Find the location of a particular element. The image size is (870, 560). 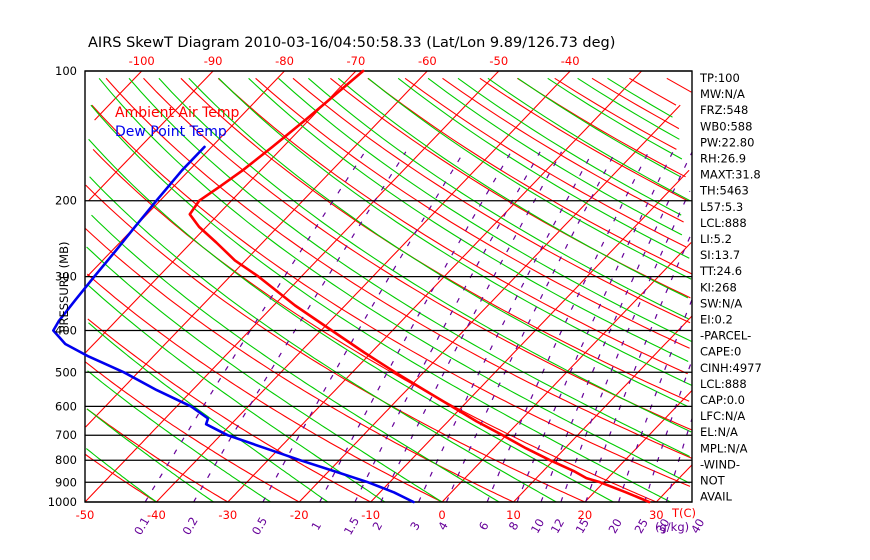

mixing-ratio-tick-label: 12 is located at coordinates (557, 526).